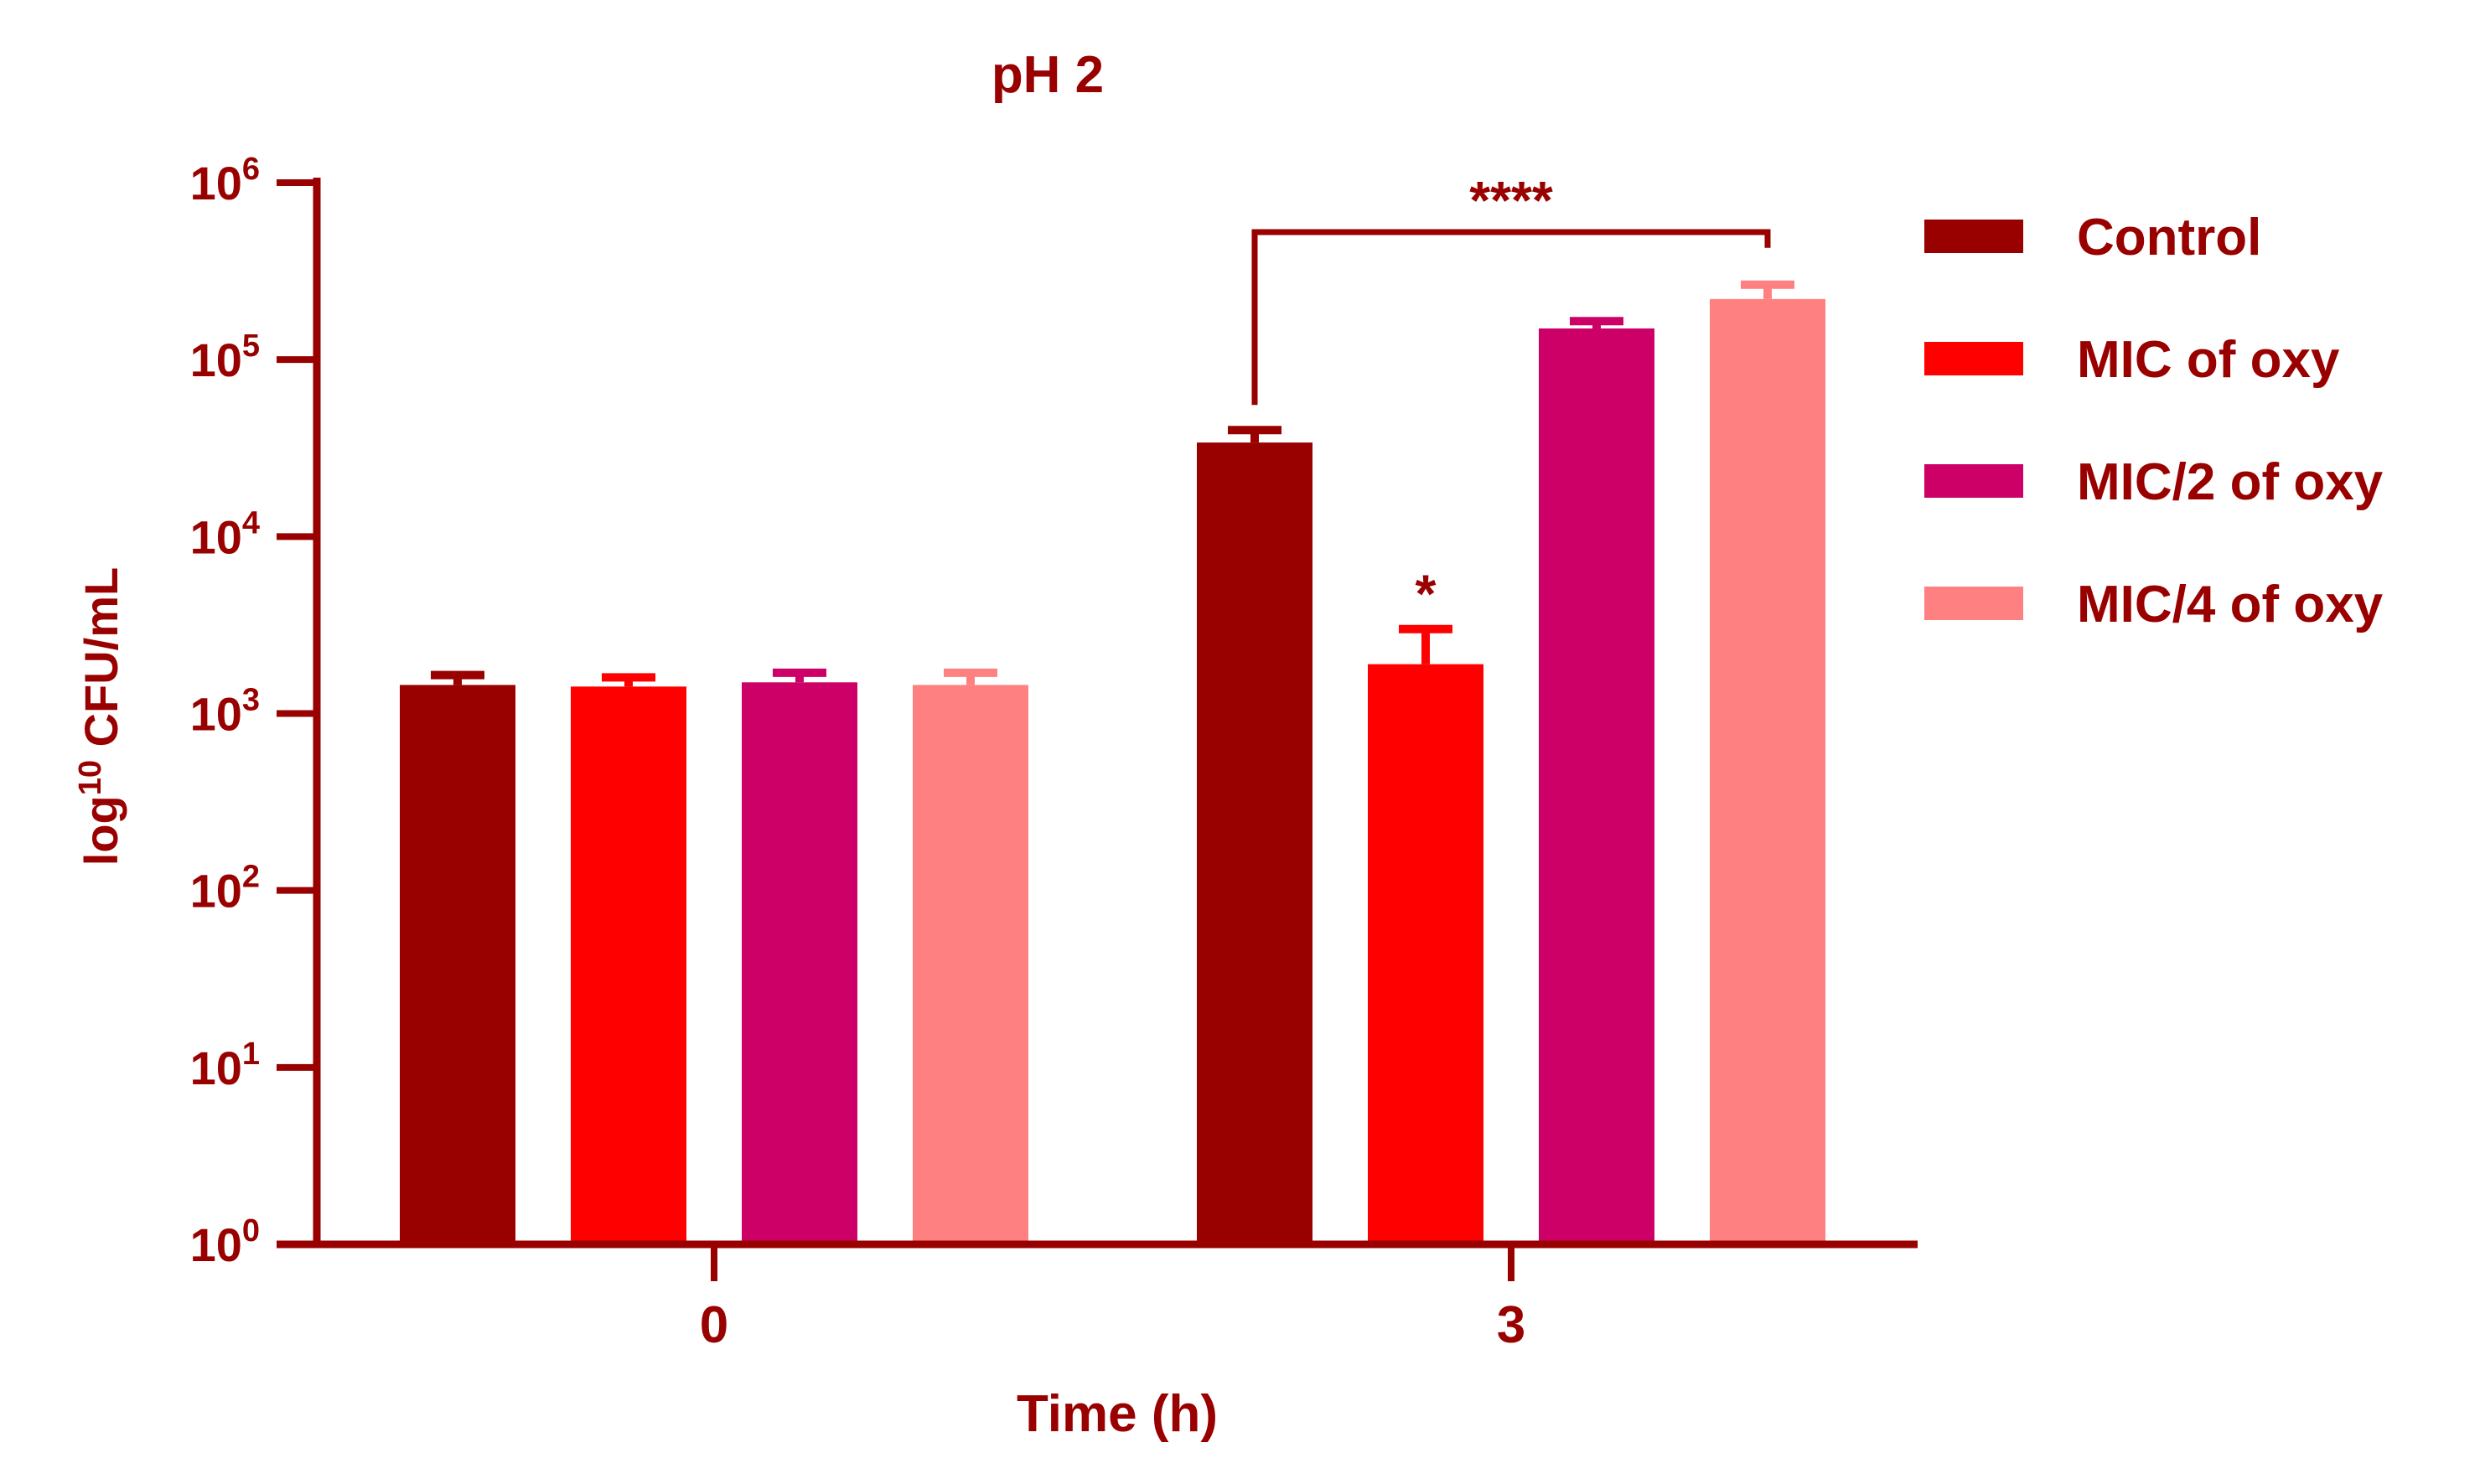 Image resolution: width=2480 pixels, height=1484 pixels. Describe the element at coordinates (1117, 1414) in the screenshot. I see `x-axis-label: Time (h)` at that location.